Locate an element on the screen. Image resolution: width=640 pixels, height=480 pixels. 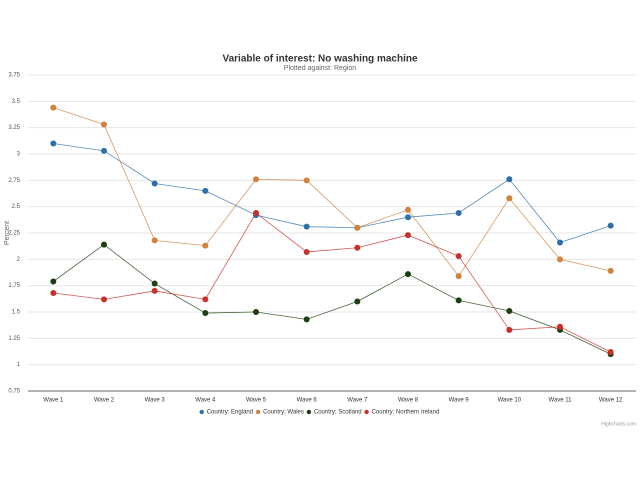
chart-title: Variable of interest: No washing machine is located at coordinates (319, 59).